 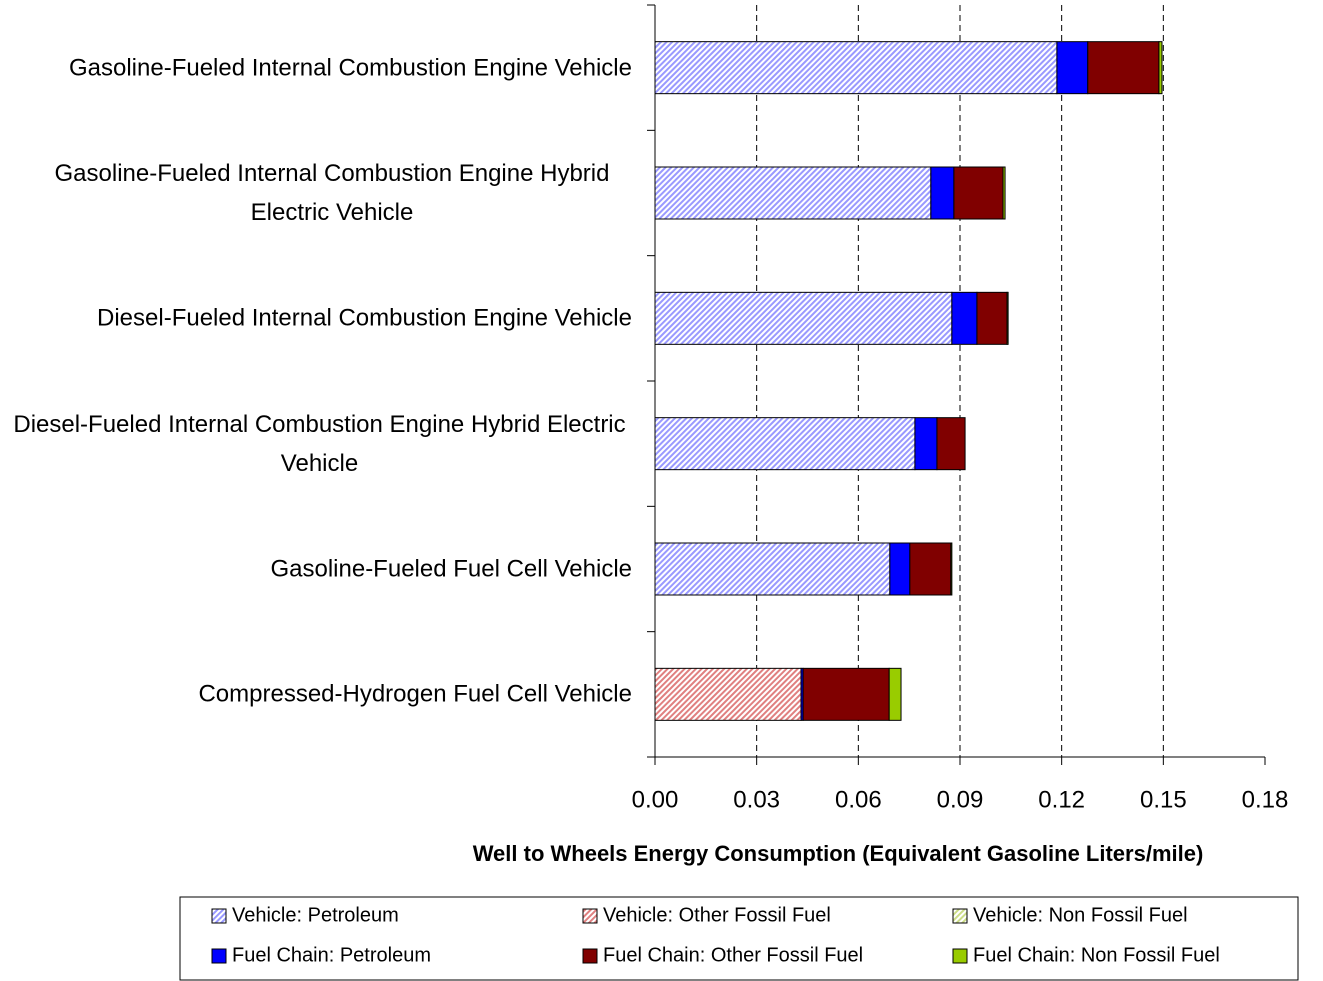 I want to click on y-tick-label: Compressed-Hydrogen Fuel Cell Vehicle, so click(x=415, y=694).